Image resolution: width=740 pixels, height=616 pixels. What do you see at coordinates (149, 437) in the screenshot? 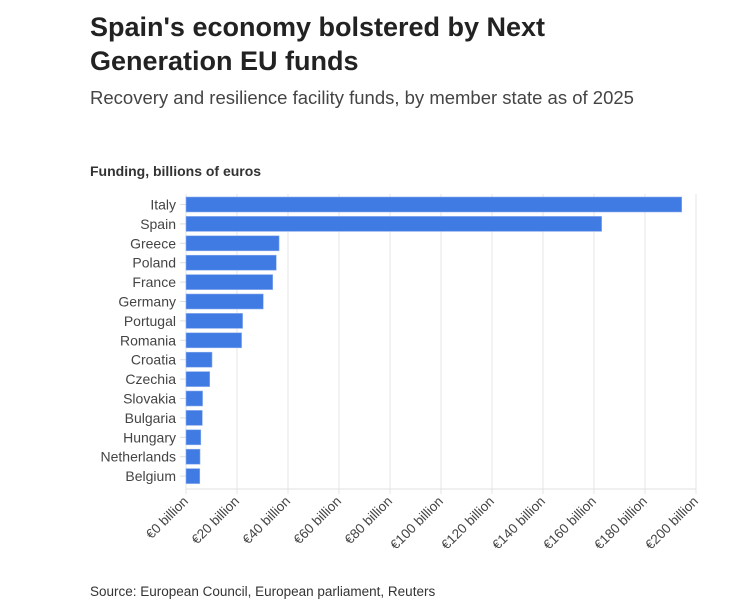
I see `category-label: Hungary` at bounding box center [149, 437].